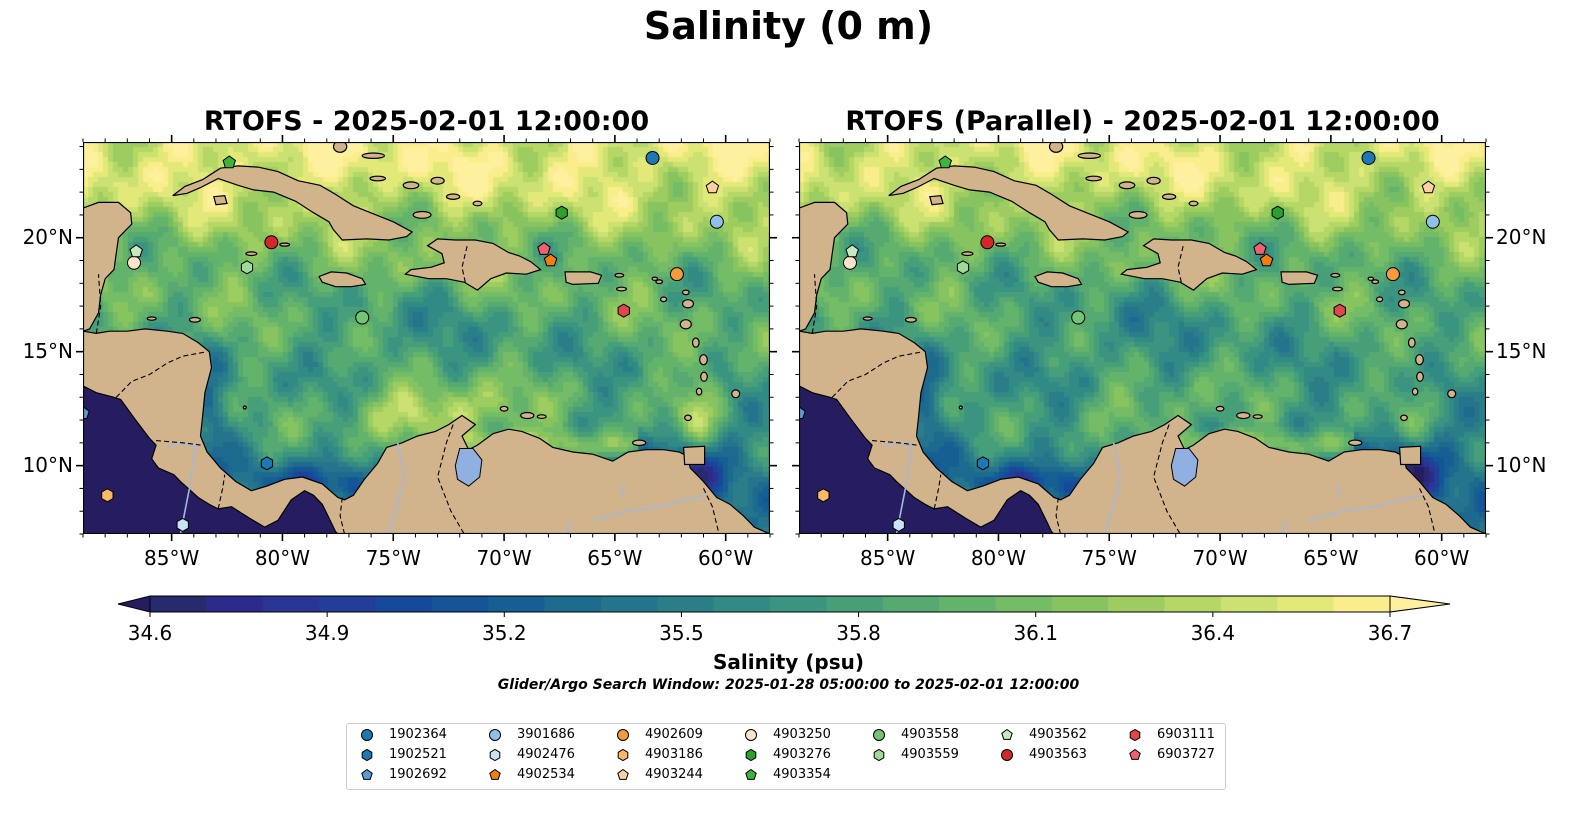 The height and width of the screenshot is (827, 1577). Describe the element at coordinates (418, 774) in the screenshot. I see `legend-label: 1902692` at that location.